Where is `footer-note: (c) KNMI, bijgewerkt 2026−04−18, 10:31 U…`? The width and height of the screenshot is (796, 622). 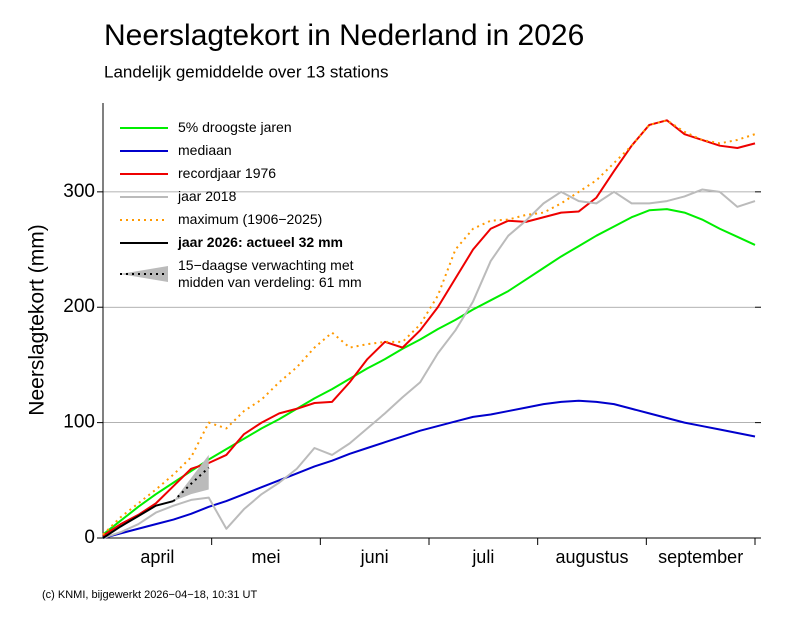 footer-note: (c) KNMI, bijgewerkt 2026−04−18, 10:31 U… is located at coordinates (150, 595).